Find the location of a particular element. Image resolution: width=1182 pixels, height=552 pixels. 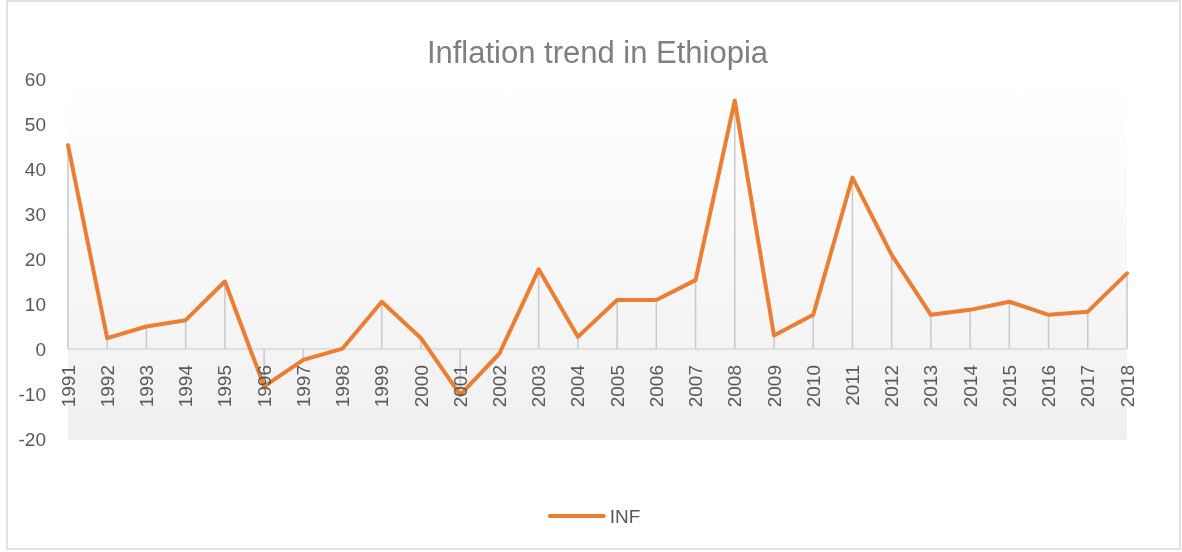

x-tick-label: 2008 is located at coordinates (735, 386).